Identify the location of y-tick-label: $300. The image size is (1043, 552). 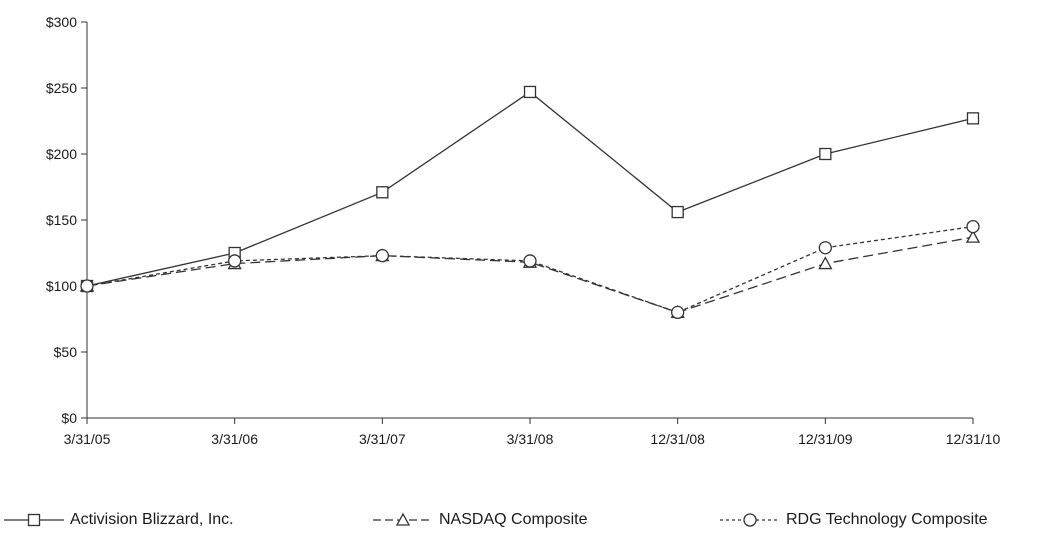
(61, 22).